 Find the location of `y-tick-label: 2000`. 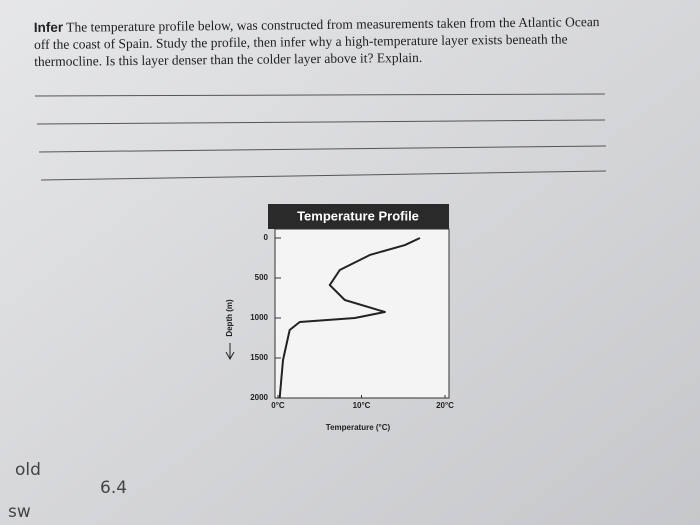

y-tick-label: 2000 is located at coordinates (259, 397).